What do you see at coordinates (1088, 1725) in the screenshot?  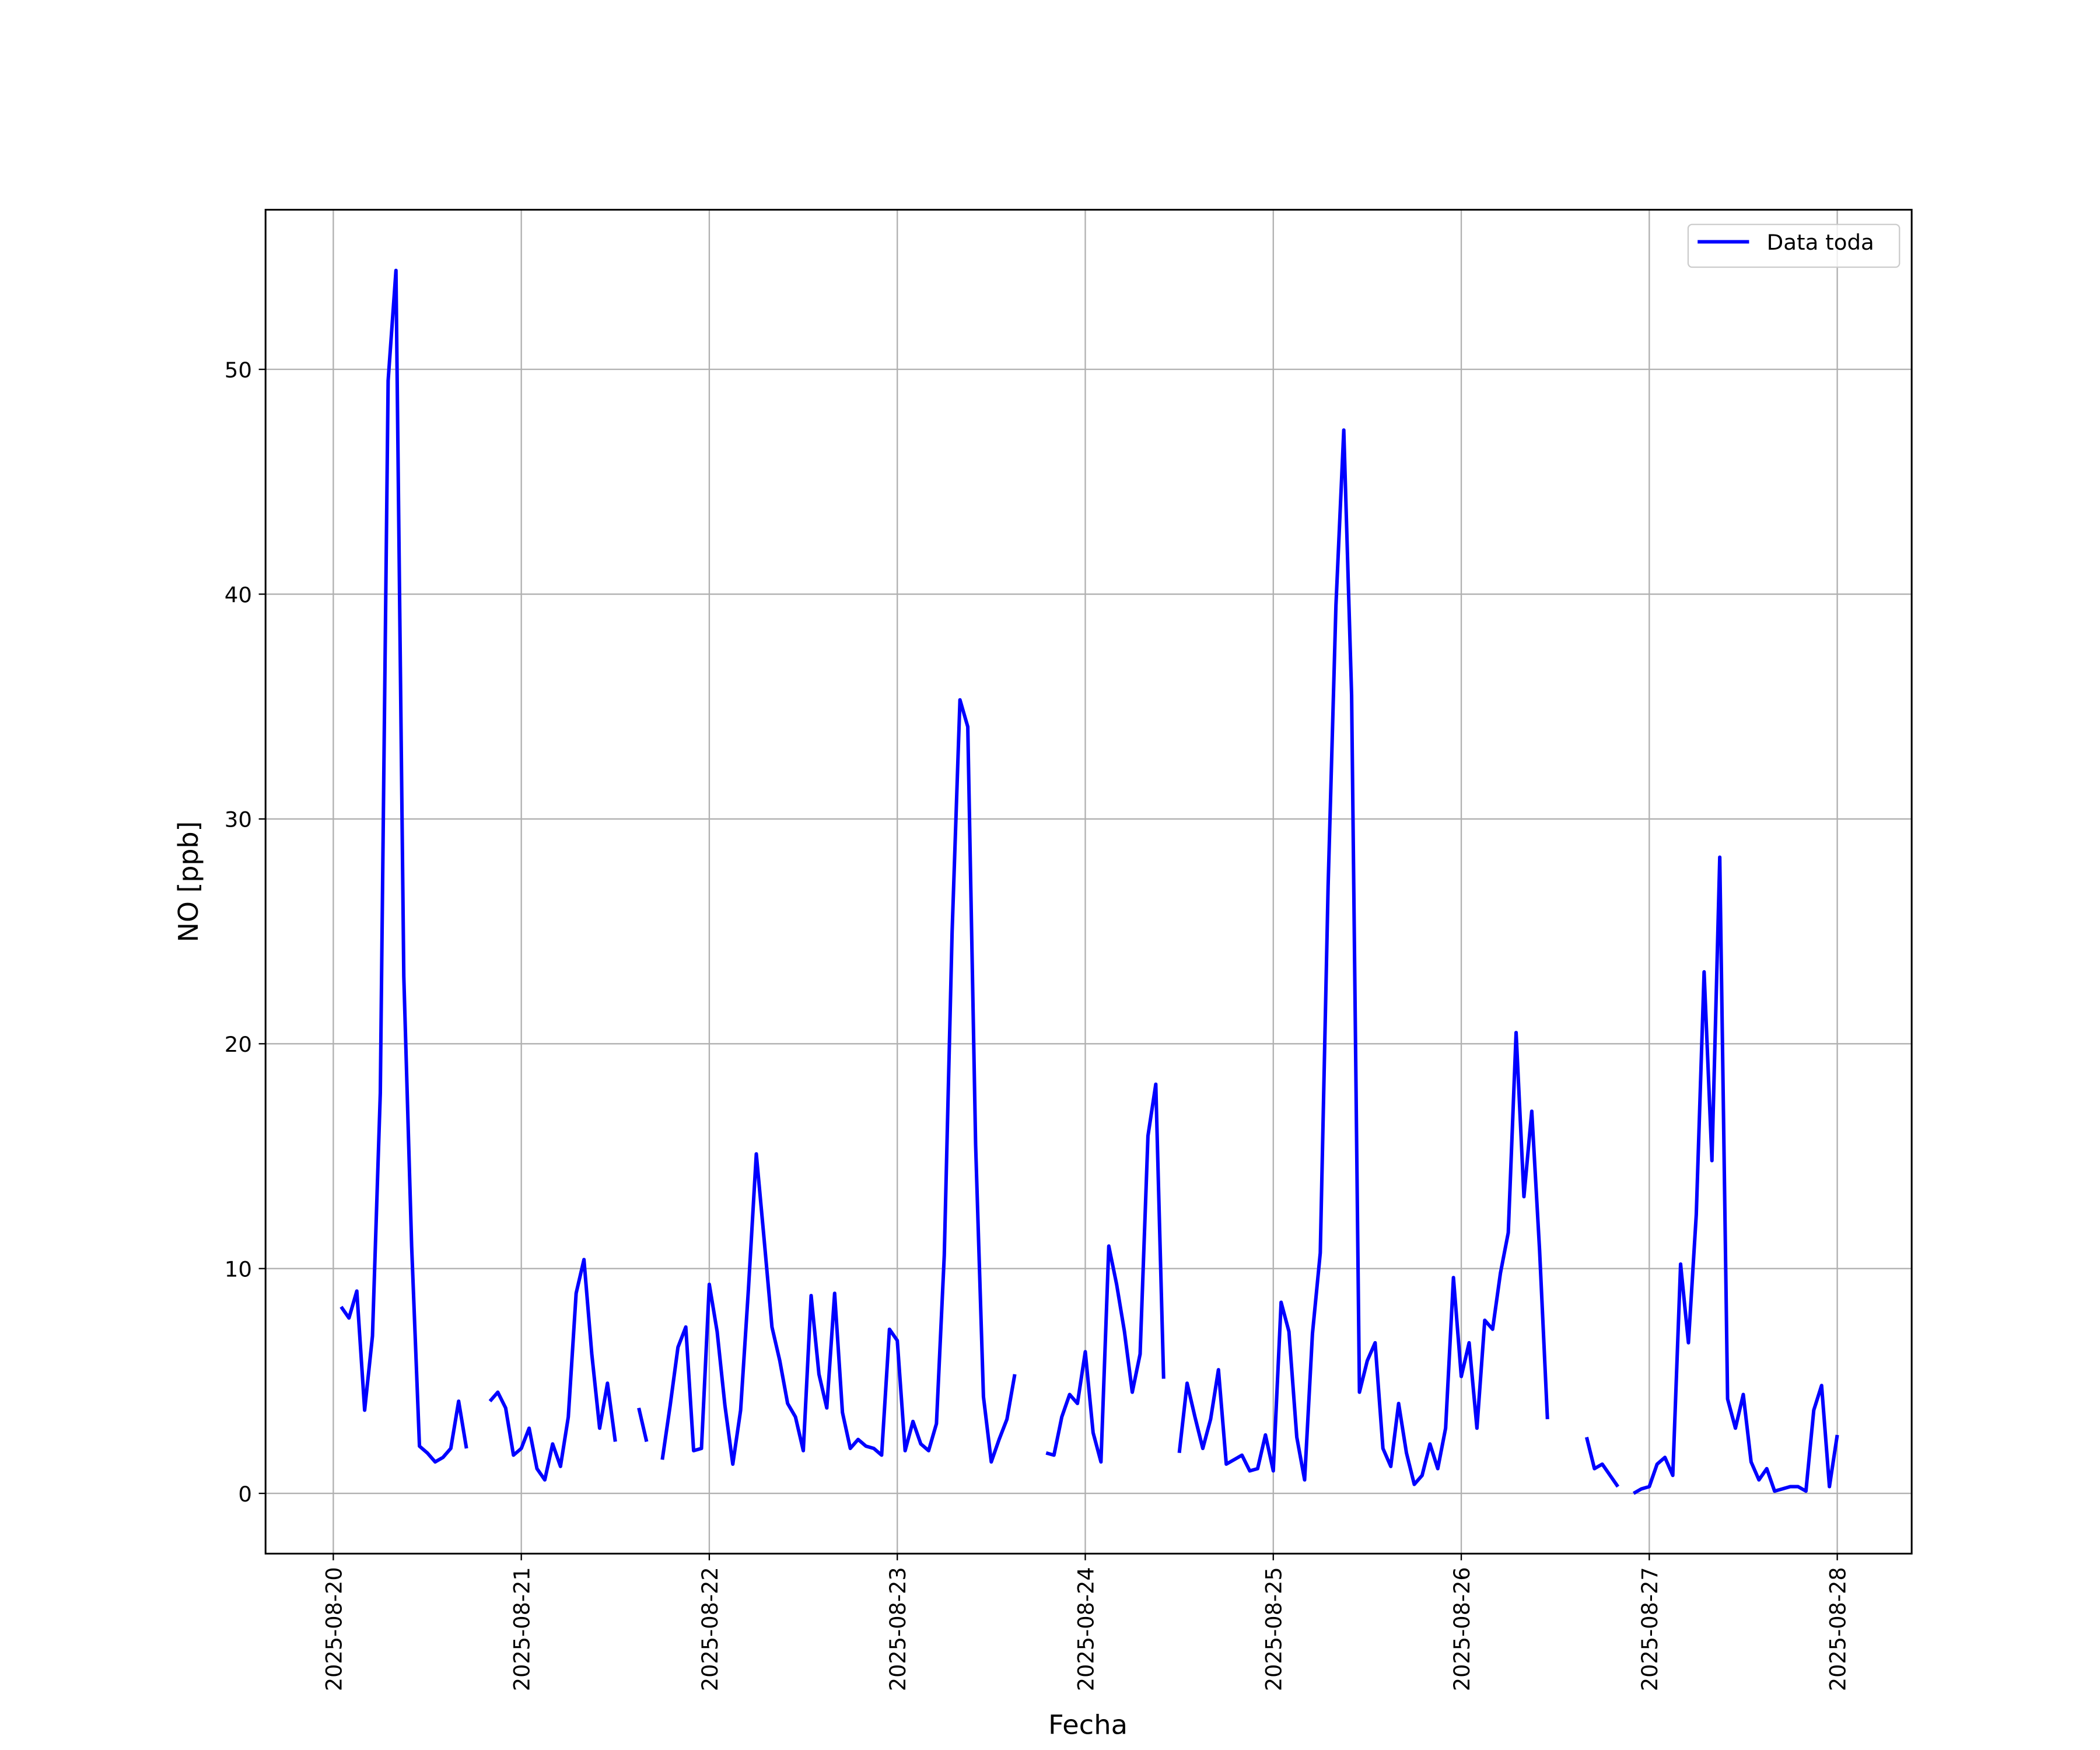 I see `x-axis-label: Fecha` at bounding box center [1088, 1725].